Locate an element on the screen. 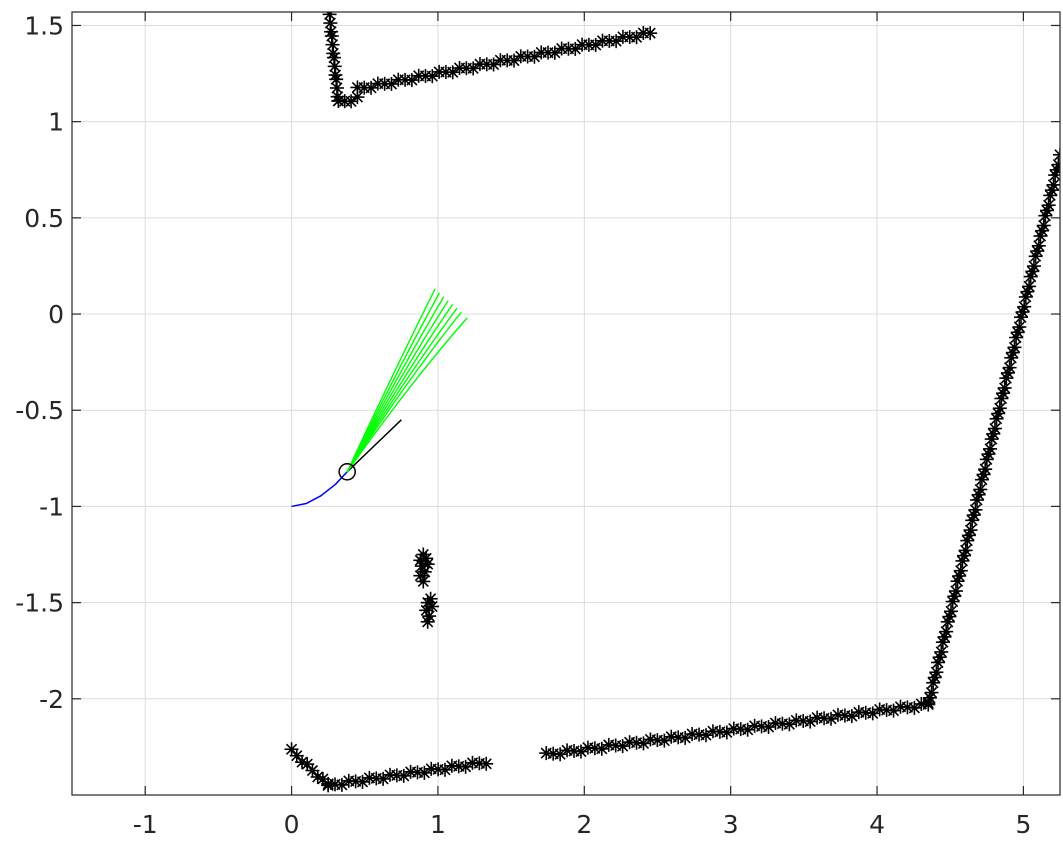 This screenshot has width=1063, height=841. trajectory-line is located at coordinates (319, 489).